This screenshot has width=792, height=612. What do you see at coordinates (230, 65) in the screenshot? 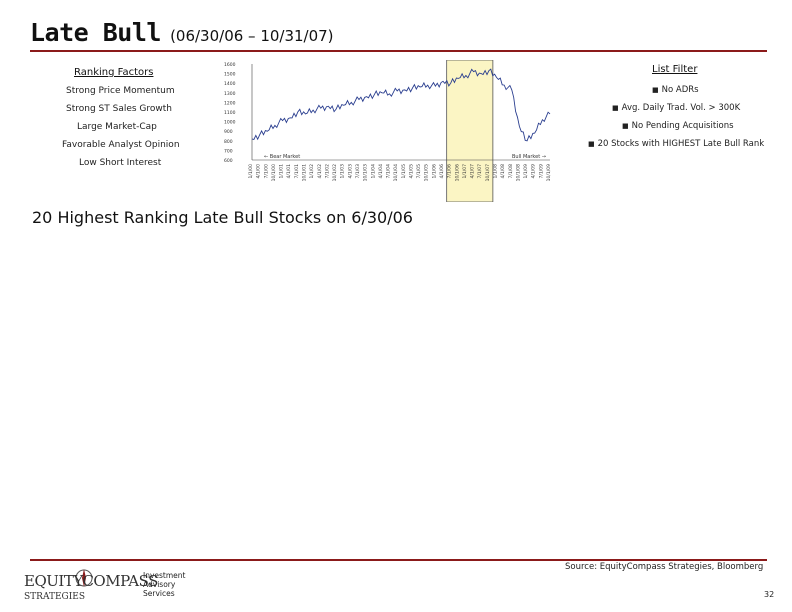
I see `y-tick-label: 1600` at bounding box center [230, 65].